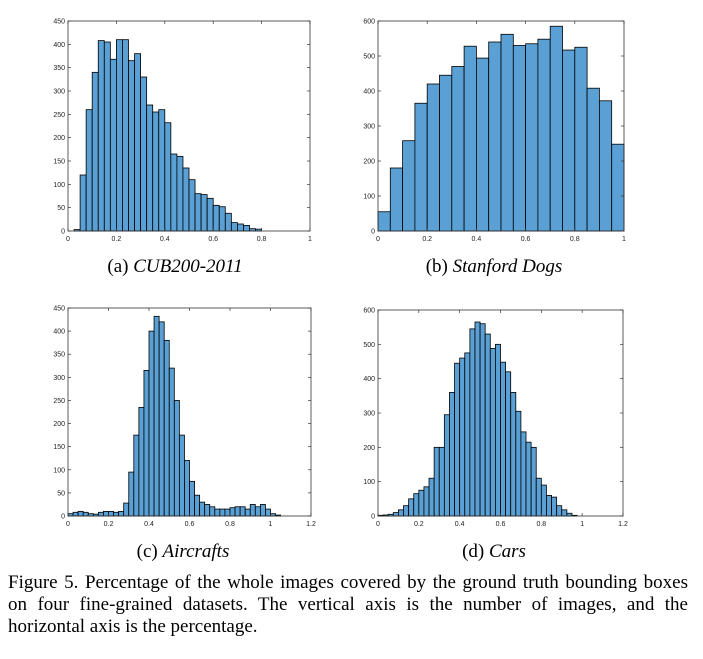  Describe the element at coordinates (369, 57) in the screenshot. I see `stanford-dogs-ytick-label: 500` at that location.